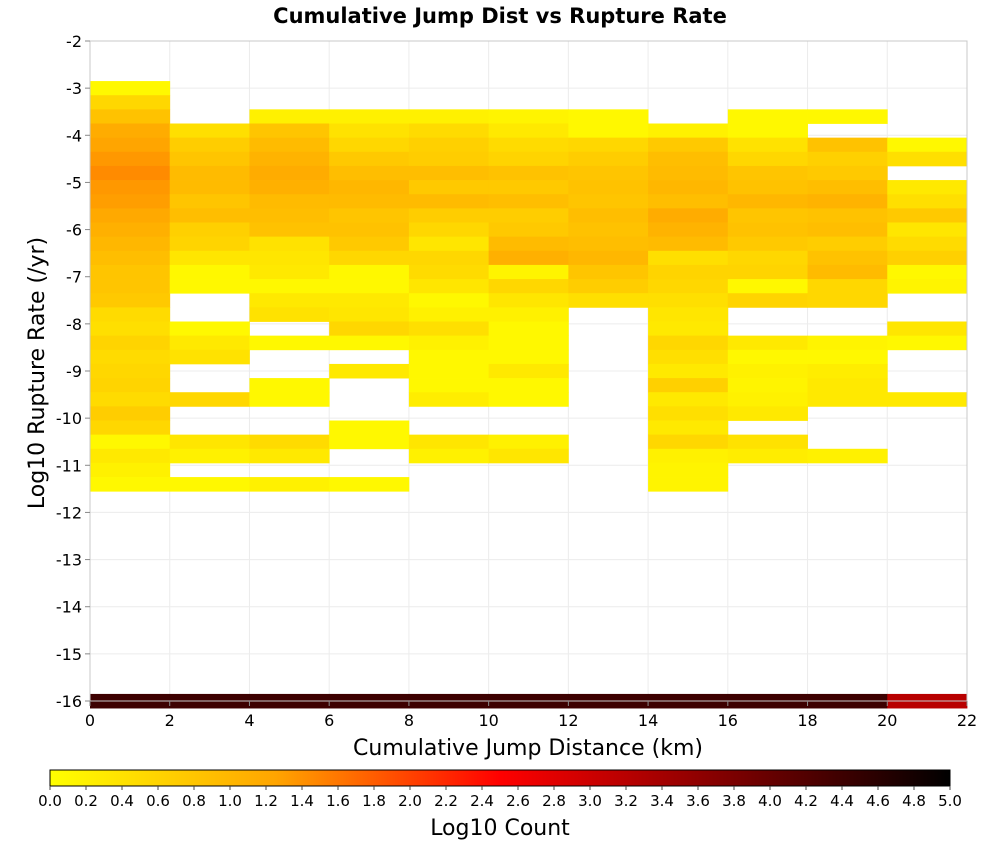 Image resolution: width=1000 pixels, height=850 pixels. What do you see at coordinates (488, 720) in the screenshot?
I see `x-tick-label: 10` at bounding box center [488, 720].